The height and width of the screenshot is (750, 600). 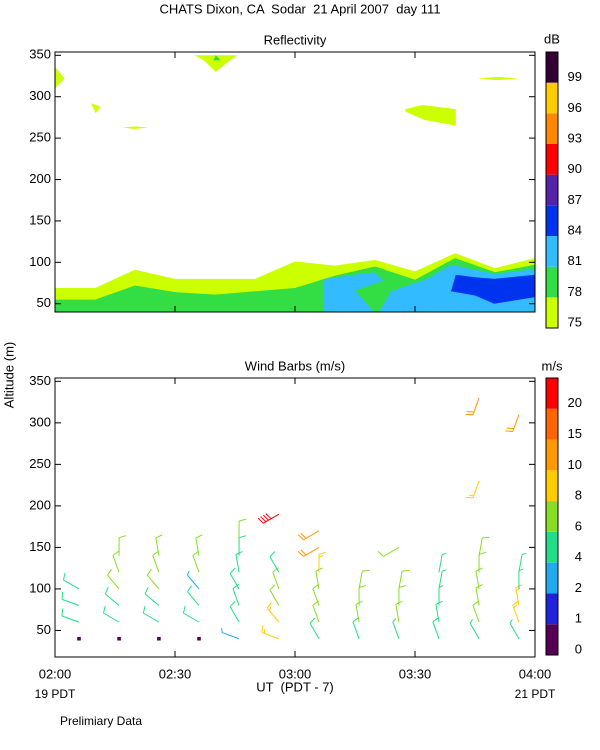 What do you see at coordinates (535, 694) in the screenshot?
I see `x-sublabel: 21 PDT` at bounding box center [535, 694].